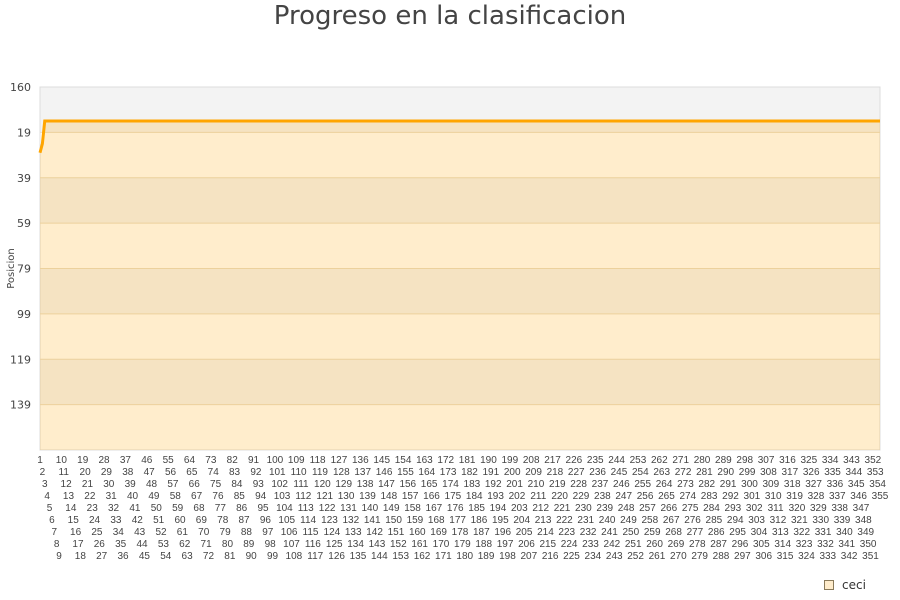  Describe the element at coordinates (422, 556) in the screenshot. I see `x-tick-label: 162` at that location.